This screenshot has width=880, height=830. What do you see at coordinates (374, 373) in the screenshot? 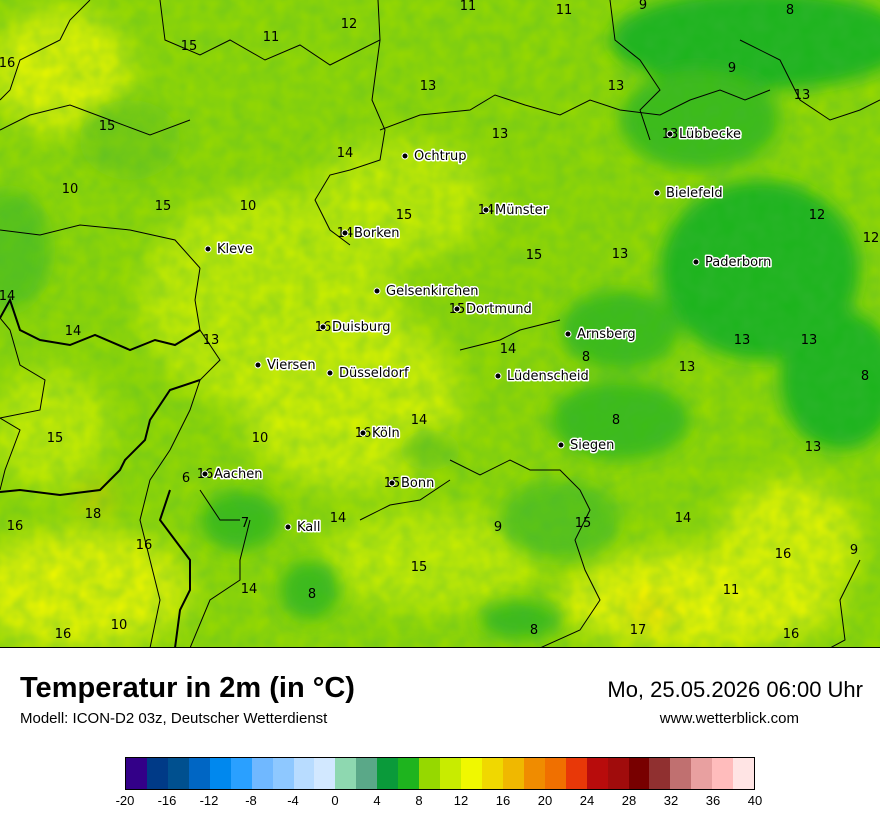
I see `city-label: Düsseldorf` at bounding box center [374, 373].